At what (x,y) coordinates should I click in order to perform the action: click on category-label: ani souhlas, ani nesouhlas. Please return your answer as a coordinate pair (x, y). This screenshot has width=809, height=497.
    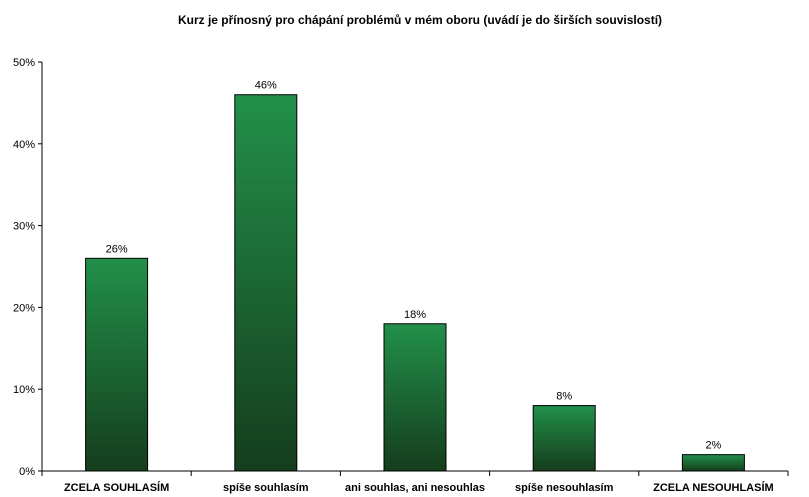
    Looking at the image, I should click on (415, 488).